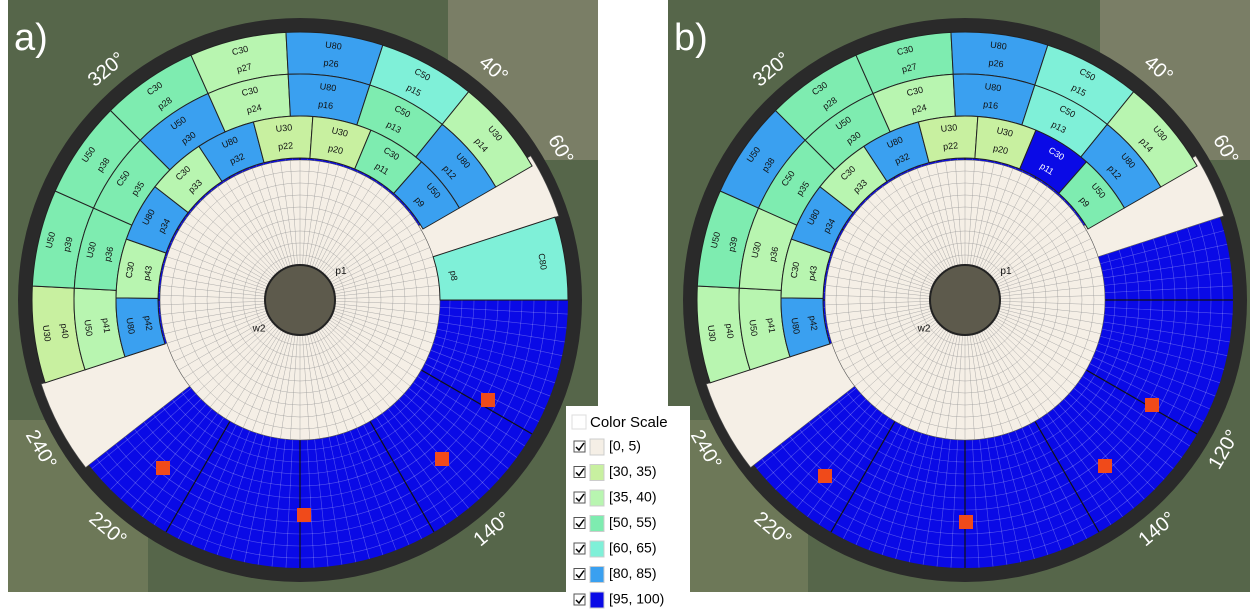 The image size is (1251, 610). I want to click on cell-label: p8, so click(453, 275).